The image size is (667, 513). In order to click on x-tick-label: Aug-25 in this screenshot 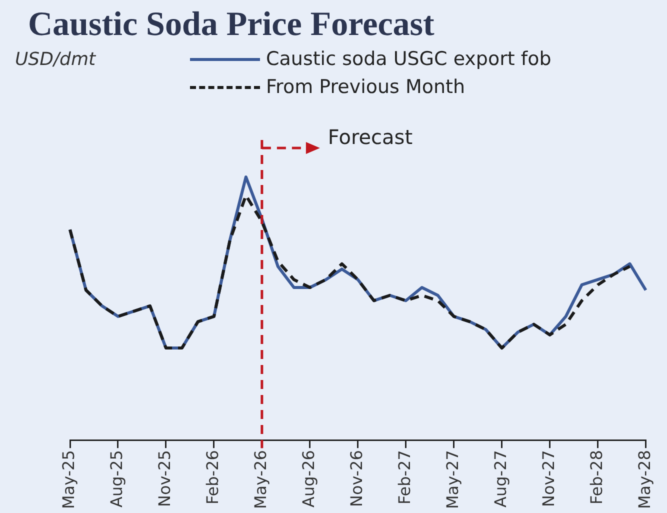, I will do `click(116, 479)`.